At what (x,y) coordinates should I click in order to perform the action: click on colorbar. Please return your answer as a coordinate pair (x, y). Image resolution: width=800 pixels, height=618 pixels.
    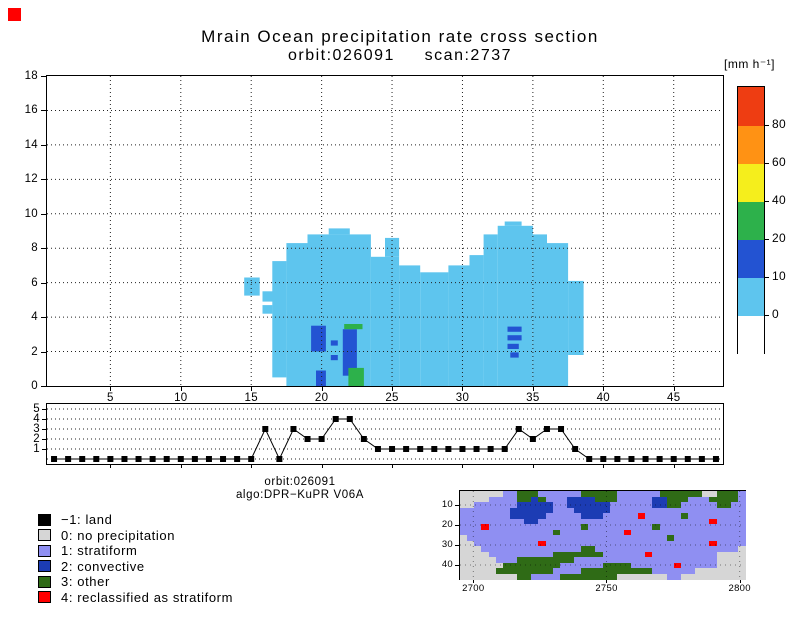
    Looking at the image, I should click on (751, 220).